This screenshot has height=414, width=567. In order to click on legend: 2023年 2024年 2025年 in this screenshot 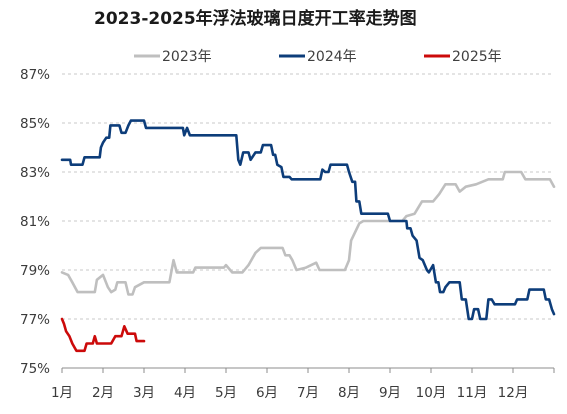, I will do `click(318, 57)`.